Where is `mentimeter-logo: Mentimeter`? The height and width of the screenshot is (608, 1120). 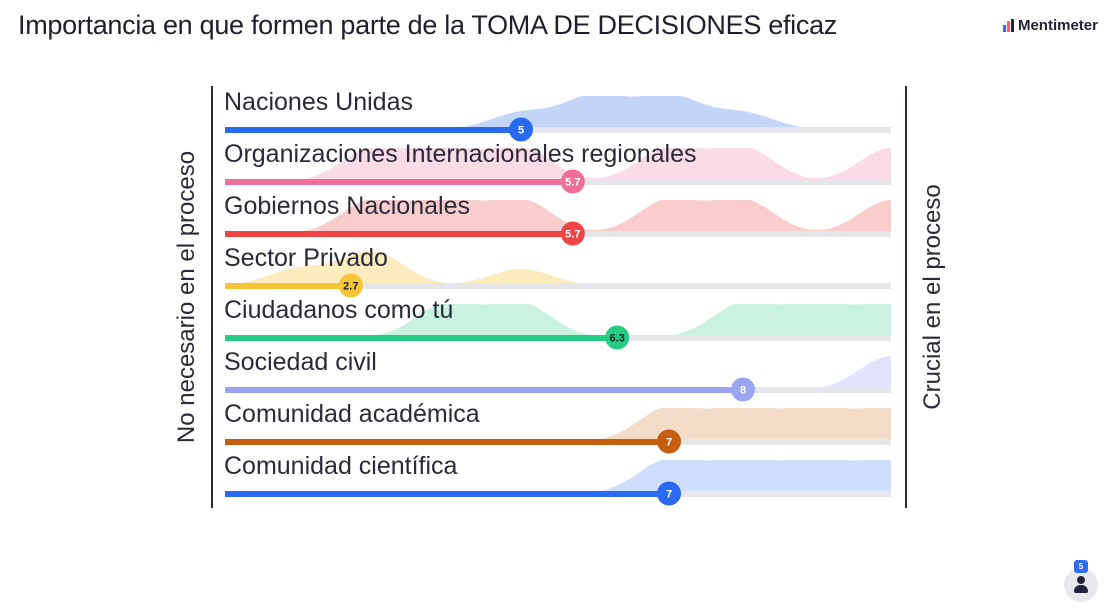
mentimeter-logo: Mentimeter is located at coordinates (1050, 25).